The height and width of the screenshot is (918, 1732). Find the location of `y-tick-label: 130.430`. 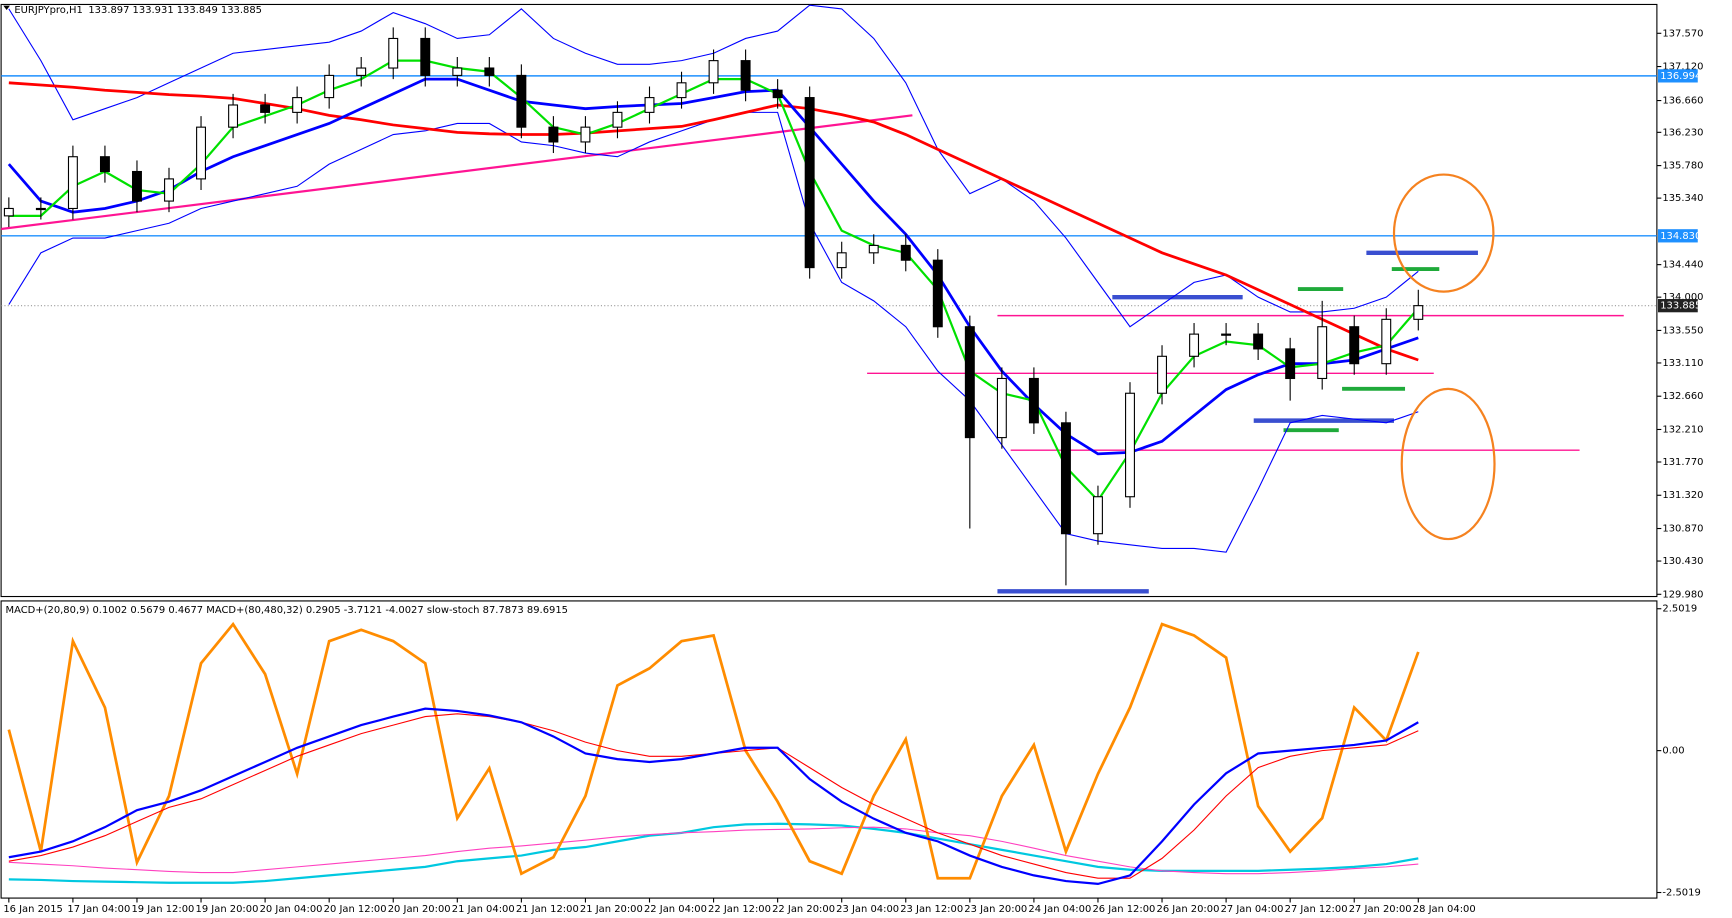

y-tick-label: 130.430 is located at coordinates (1682, 561).